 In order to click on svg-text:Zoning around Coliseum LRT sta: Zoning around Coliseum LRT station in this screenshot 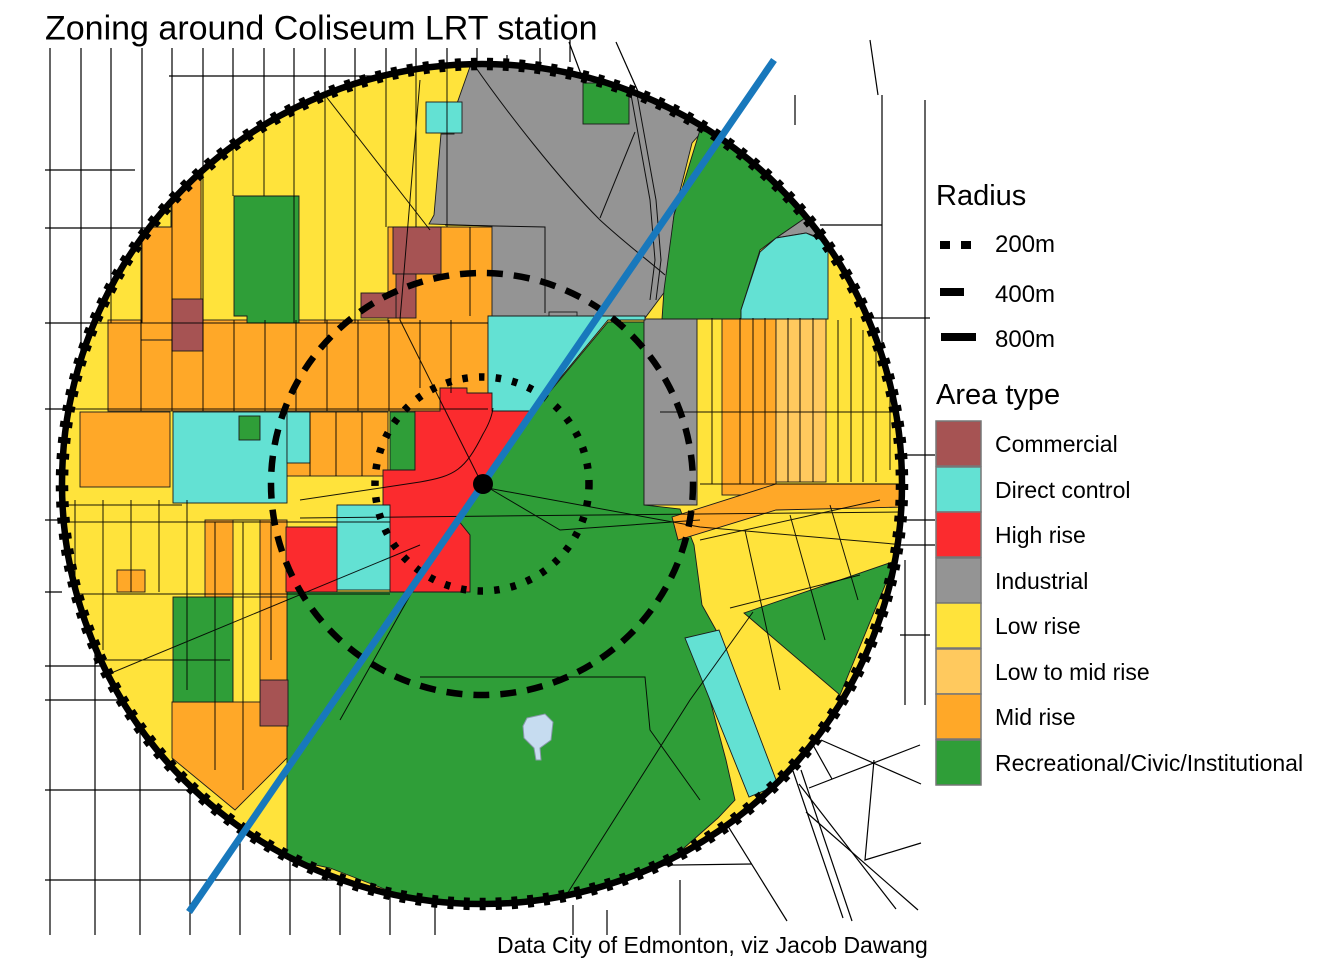, I will do `click(321, 29)`.